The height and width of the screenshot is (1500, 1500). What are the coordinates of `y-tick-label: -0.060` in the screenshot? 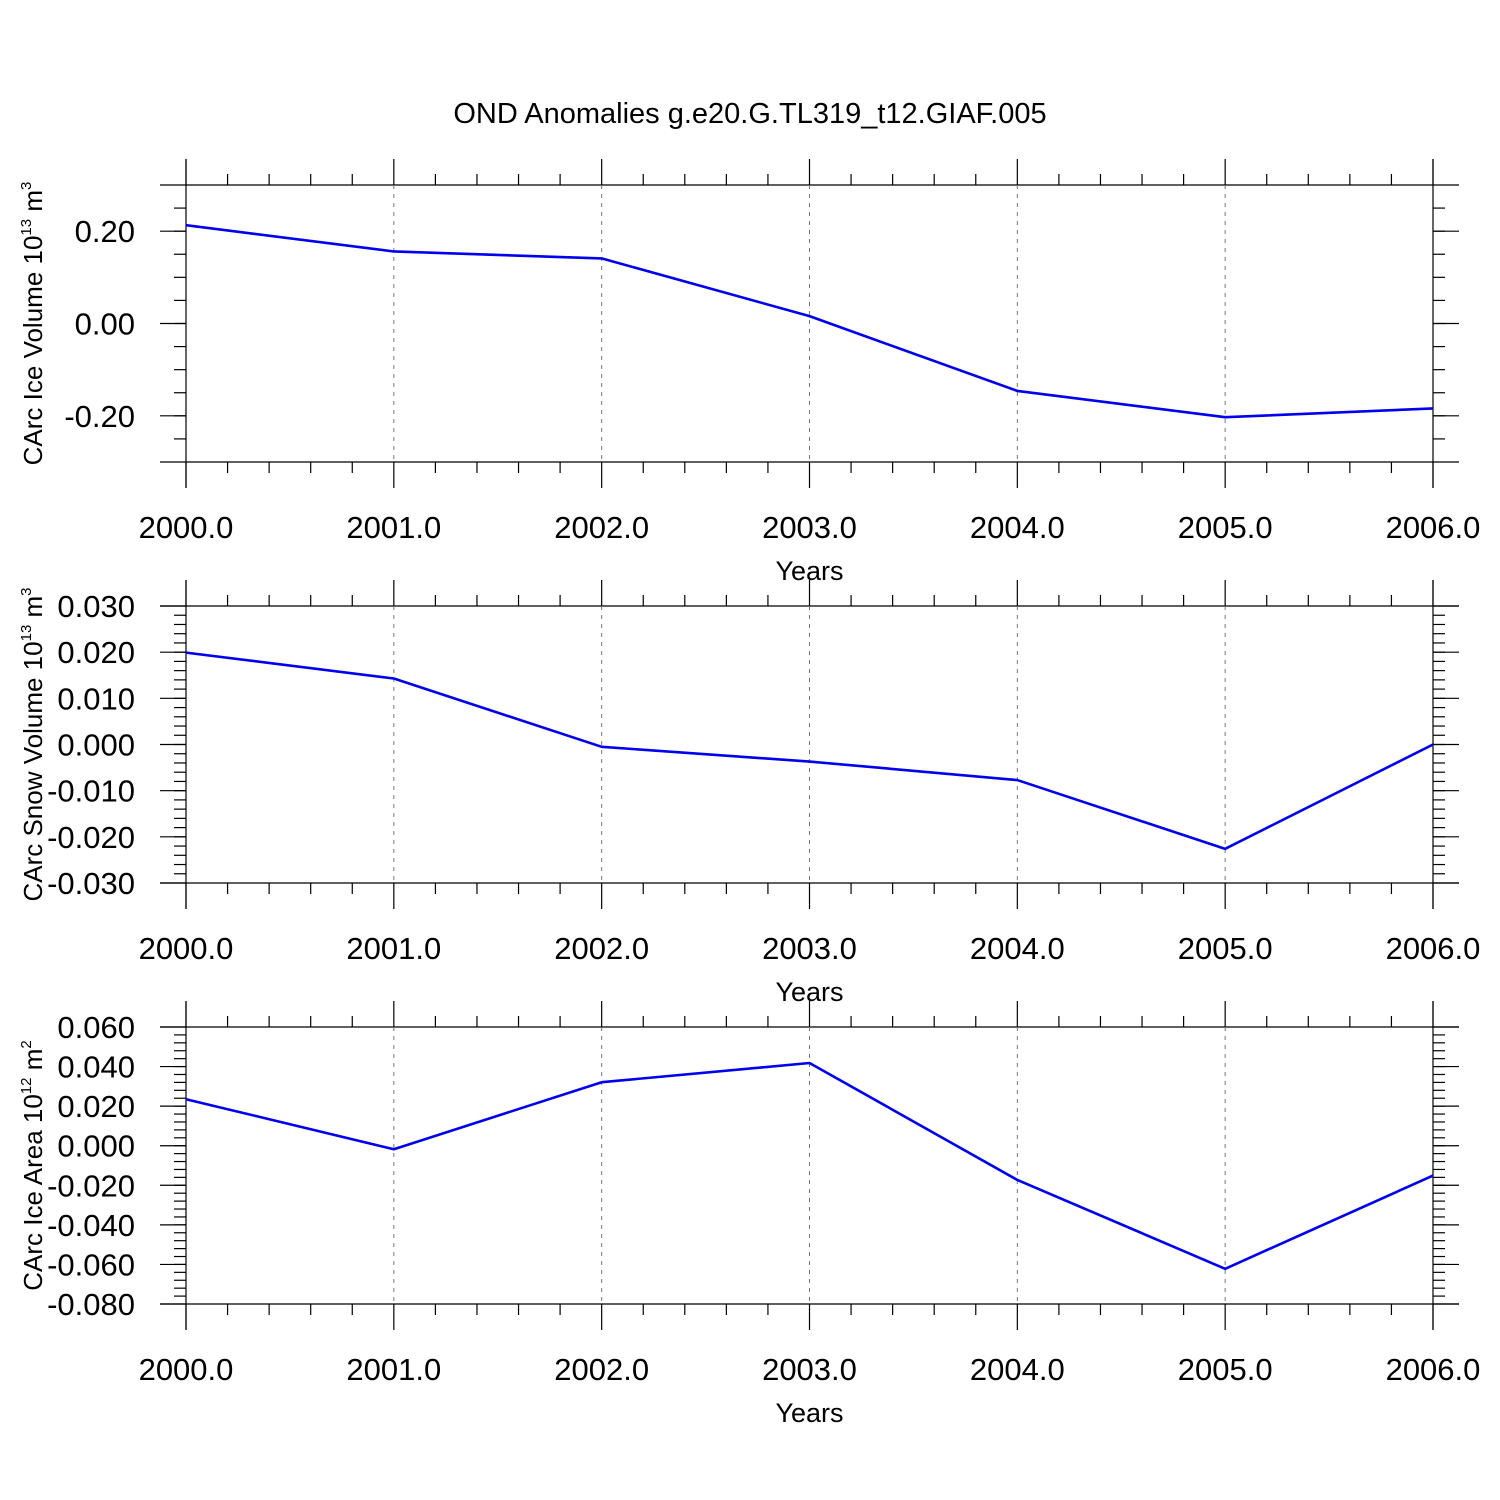 It's located at (91, 1264).